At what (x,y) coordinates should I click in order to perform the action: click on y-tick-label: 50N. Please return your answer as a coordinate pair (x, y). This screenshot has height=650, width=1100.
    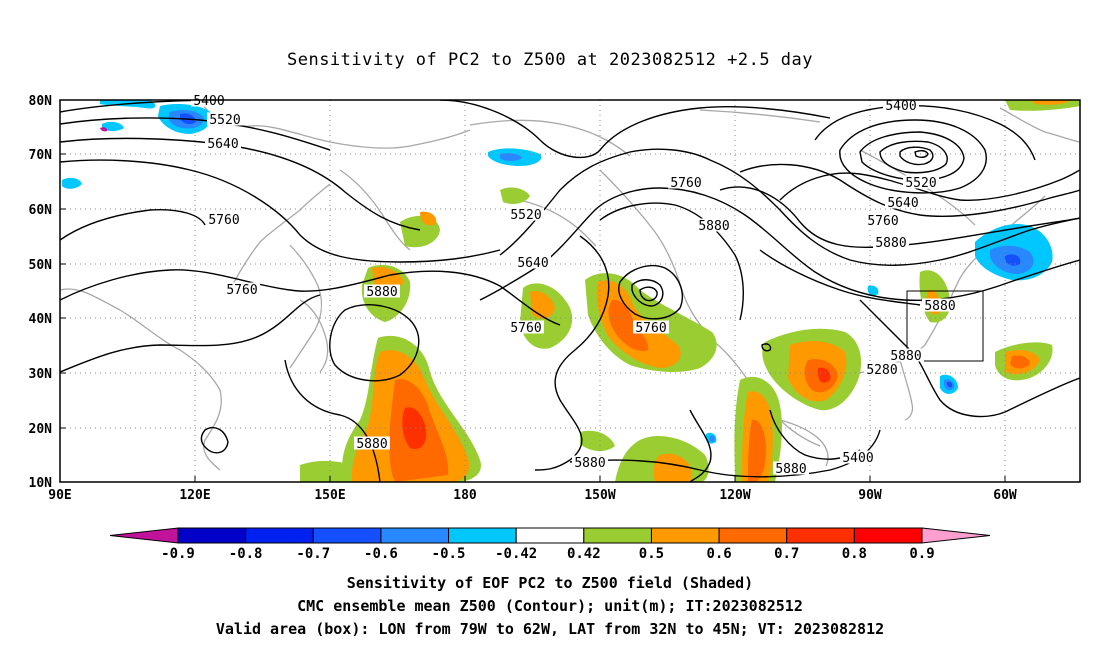
    Looking at the image, I should click on (41, 265).